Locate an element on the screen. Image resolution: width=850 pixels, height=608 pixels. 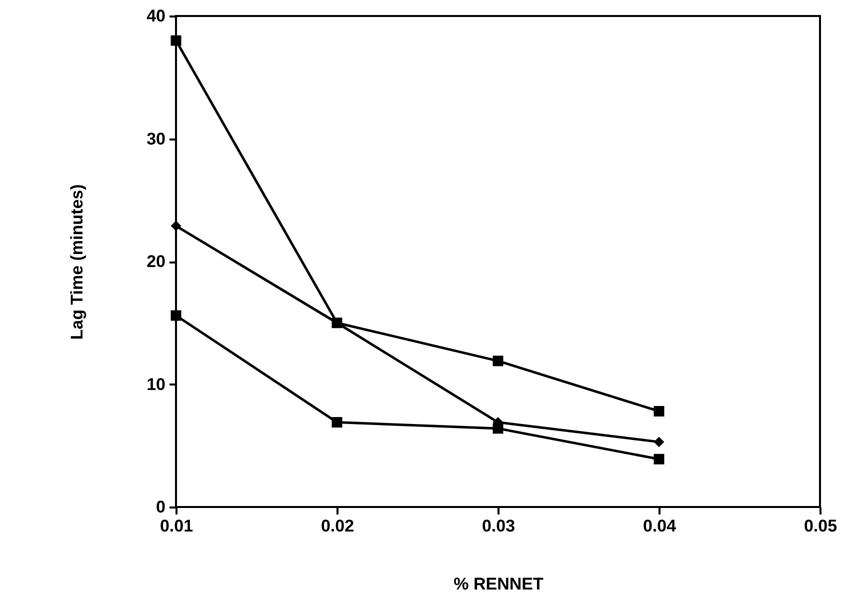
y-tick-label: 30 is located at coordinates (156, 138).